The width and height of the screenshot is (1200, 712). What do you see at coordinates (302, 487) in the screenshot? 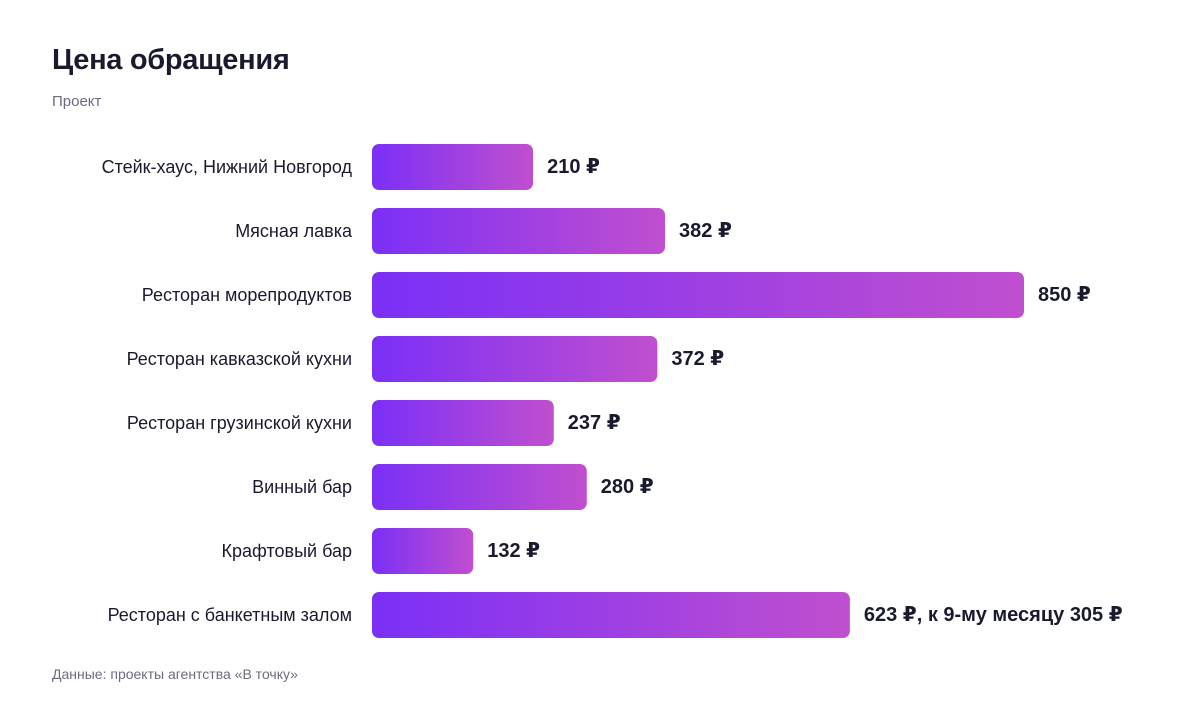
I see `category-label: Винный бар` at bounding box center [302, 487].